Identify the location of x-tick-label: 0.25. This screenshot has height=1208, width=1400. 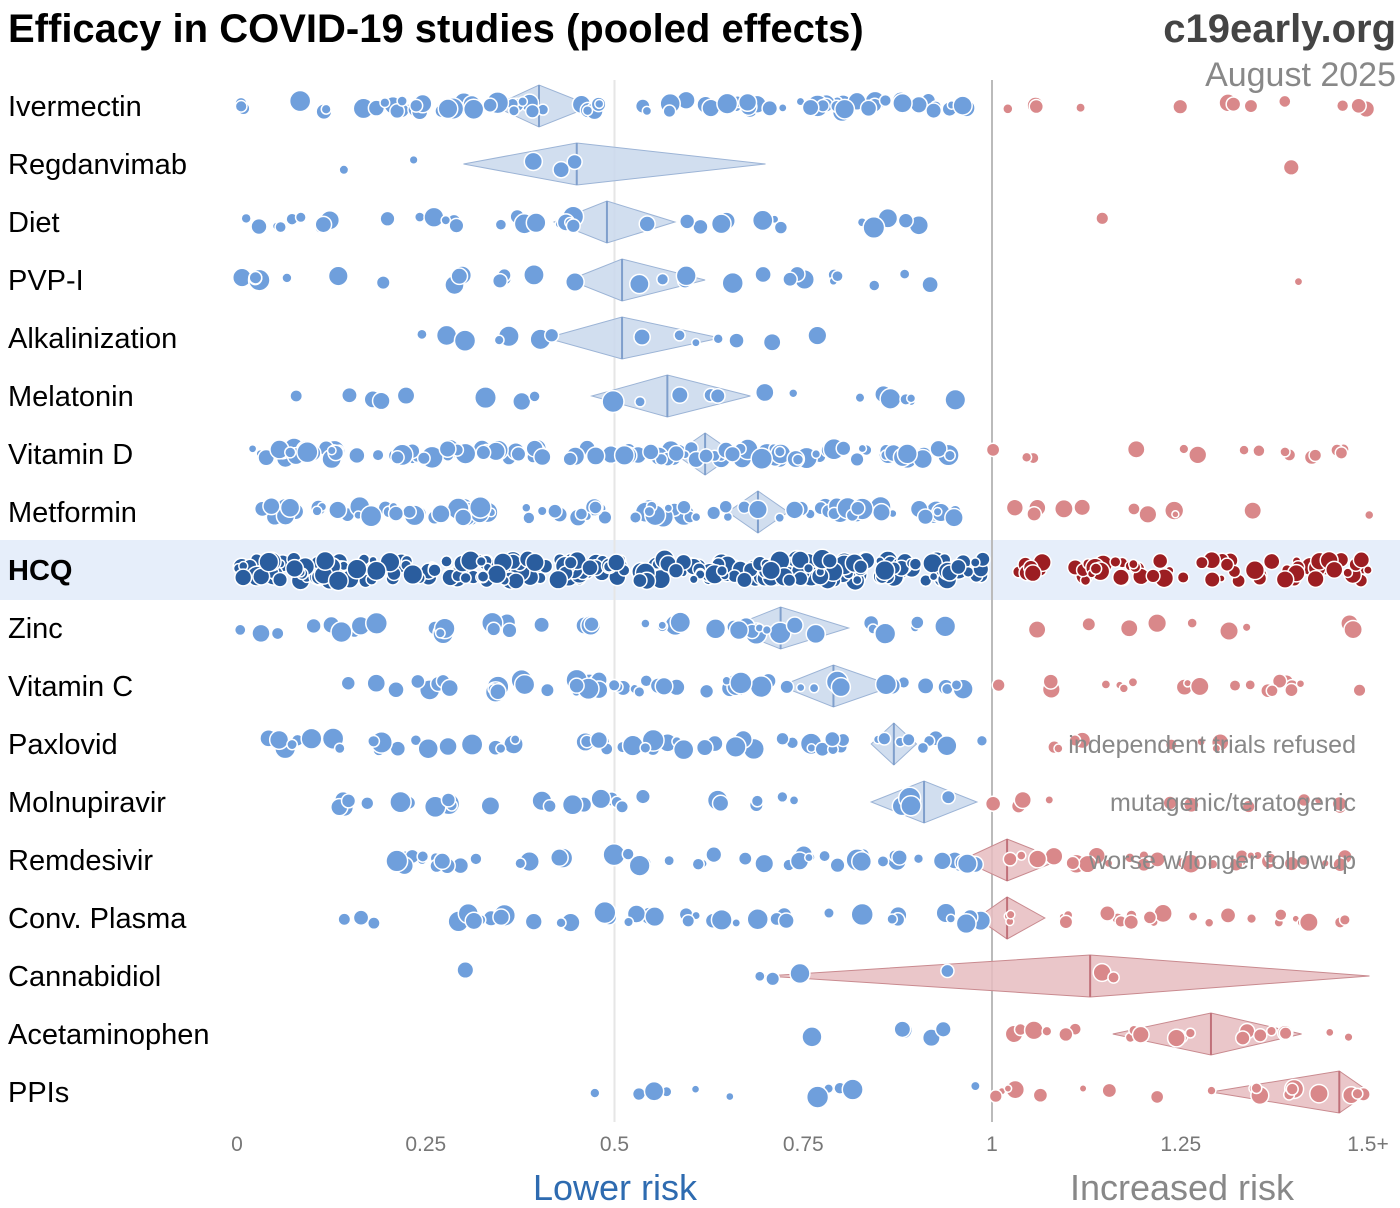
(425, 1144).